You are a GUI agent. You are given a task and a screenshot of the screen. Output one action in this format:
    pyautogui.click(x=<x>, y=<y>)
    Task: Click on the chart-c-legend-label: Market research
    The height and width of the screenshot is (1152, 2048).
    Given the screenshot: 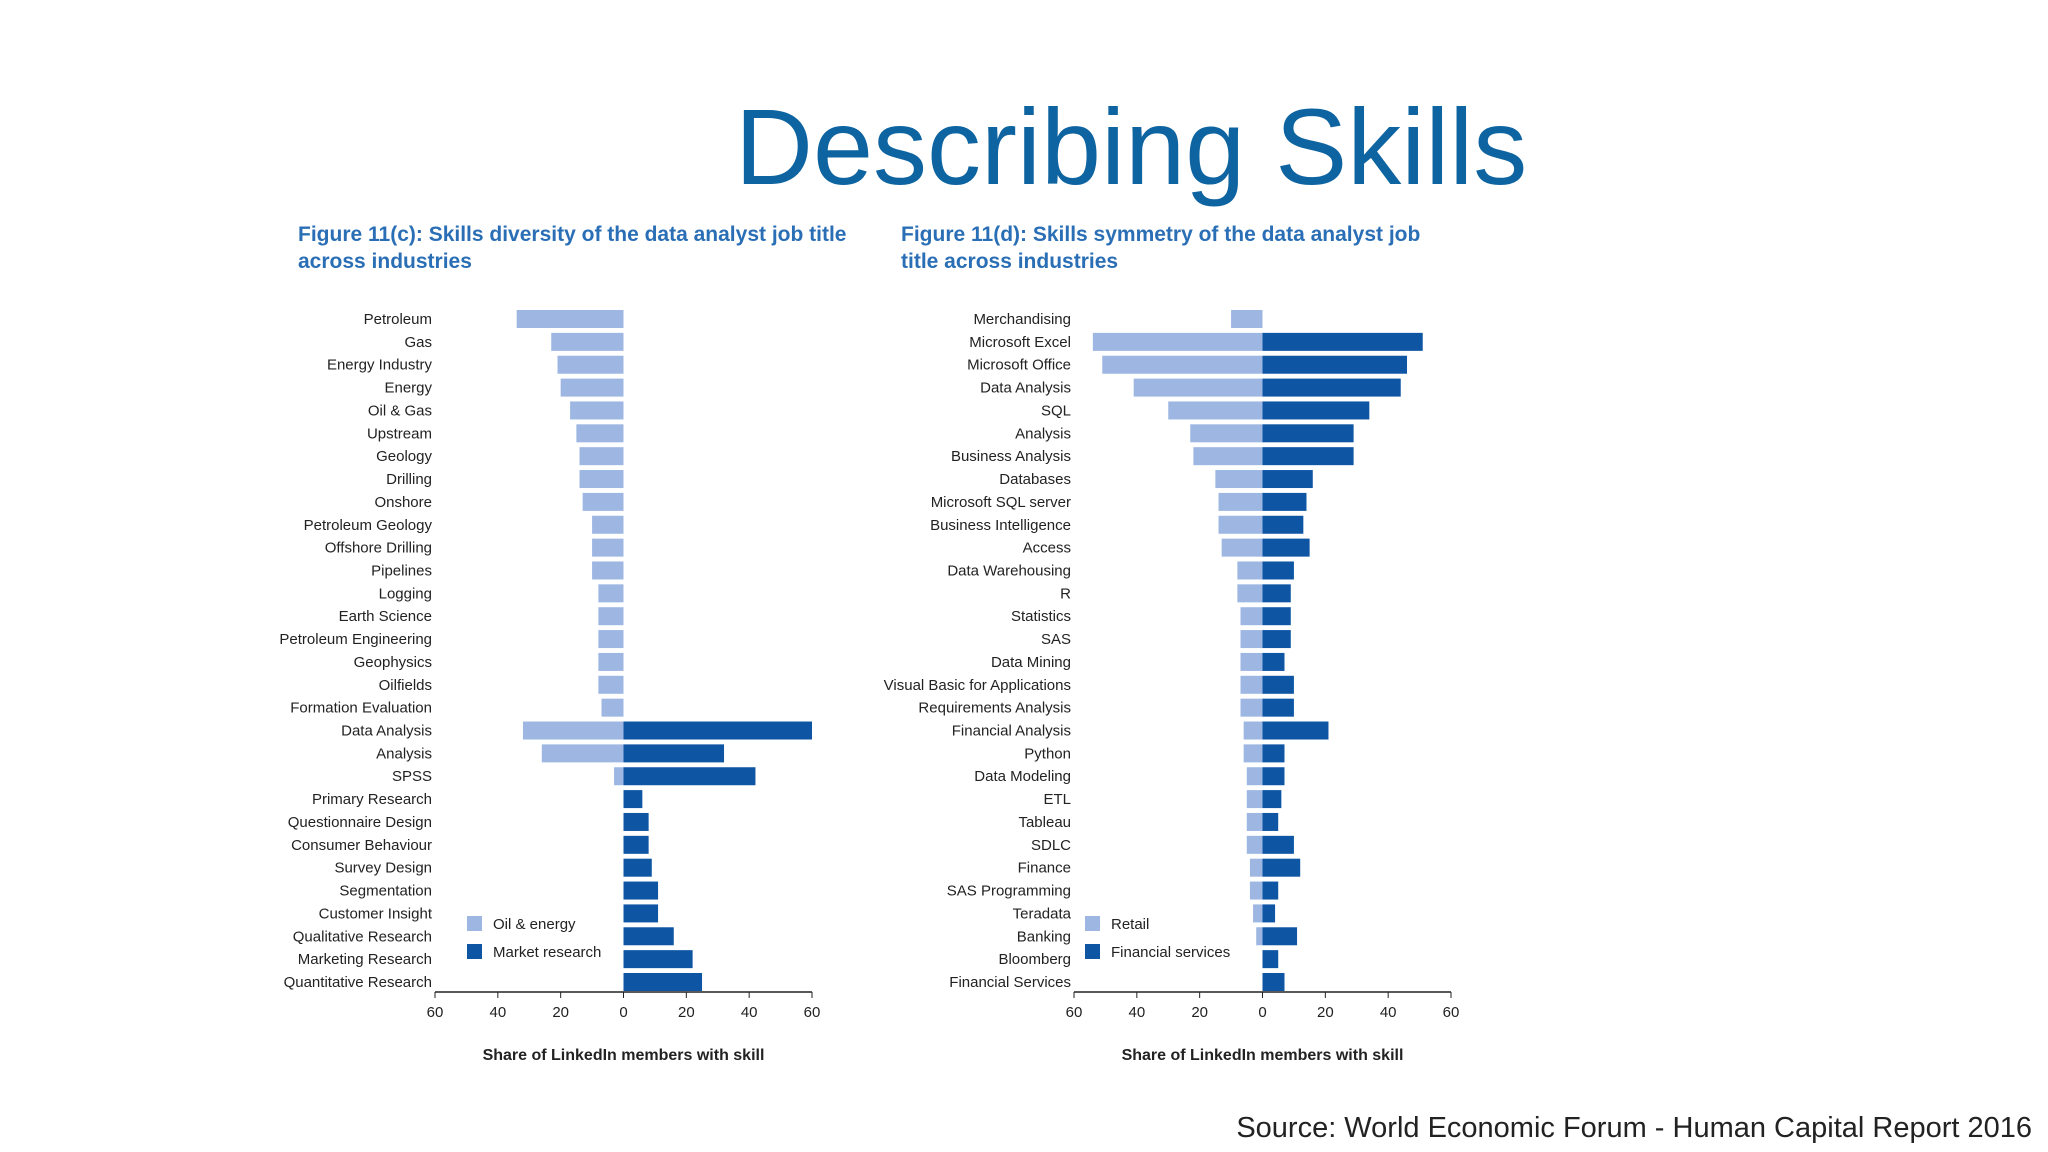 What is the action you would take?
    pyautogui.click(x=547, y=952)
    